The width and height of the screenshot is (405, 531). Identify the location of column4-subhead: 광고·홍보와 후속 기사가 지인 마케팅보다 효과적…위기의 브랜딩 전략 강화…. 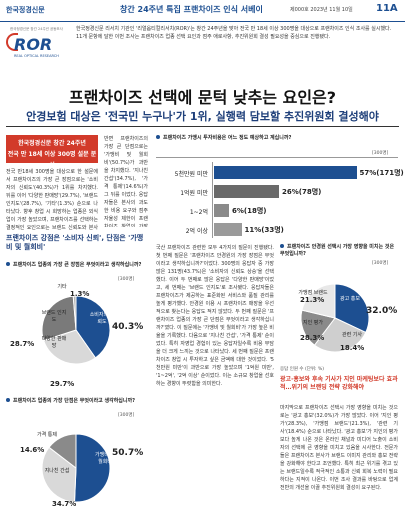
(339, 383).